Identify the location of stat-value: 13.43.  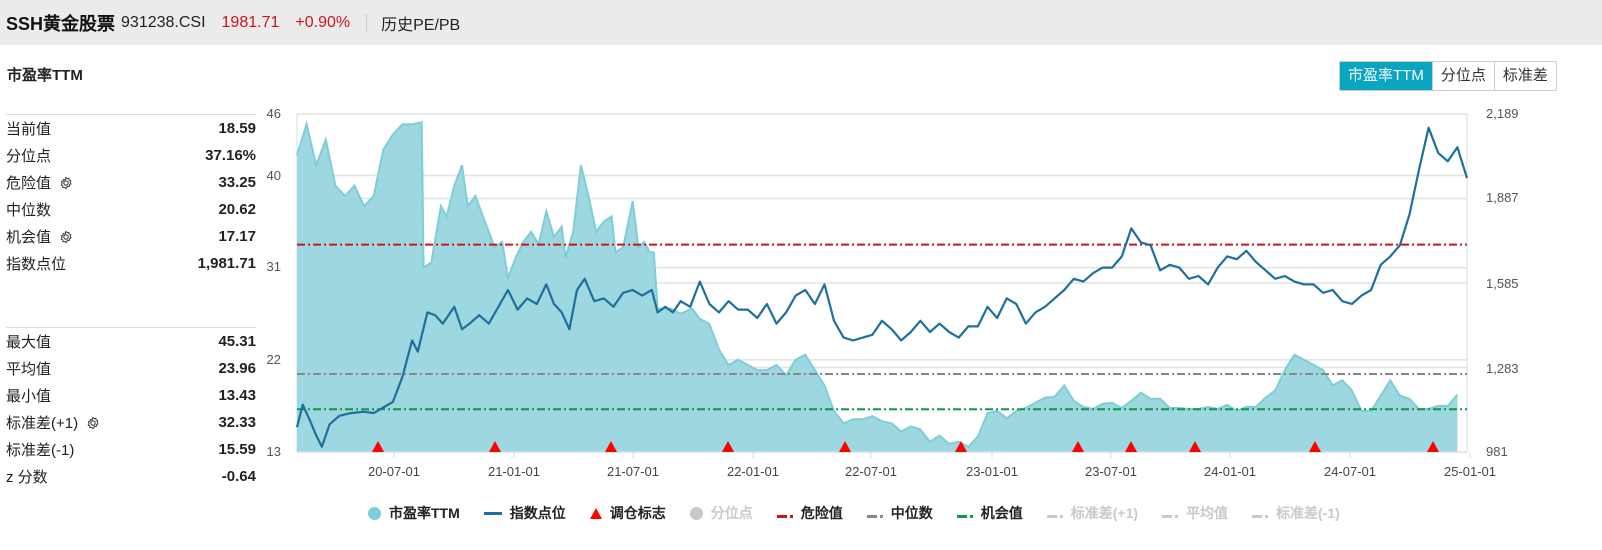
(237, 395).